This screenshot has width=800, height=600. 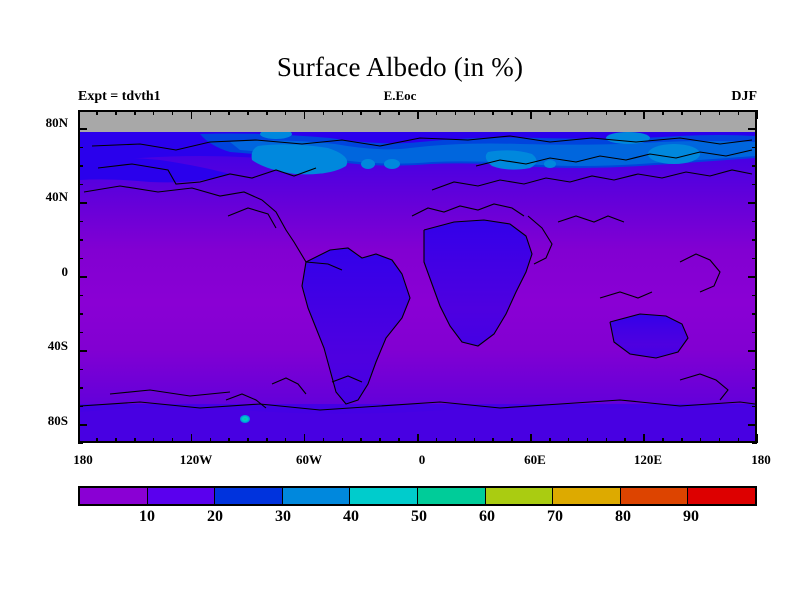 I want to click on colorbar-tick-label: 80, so click(x=623, y=516).